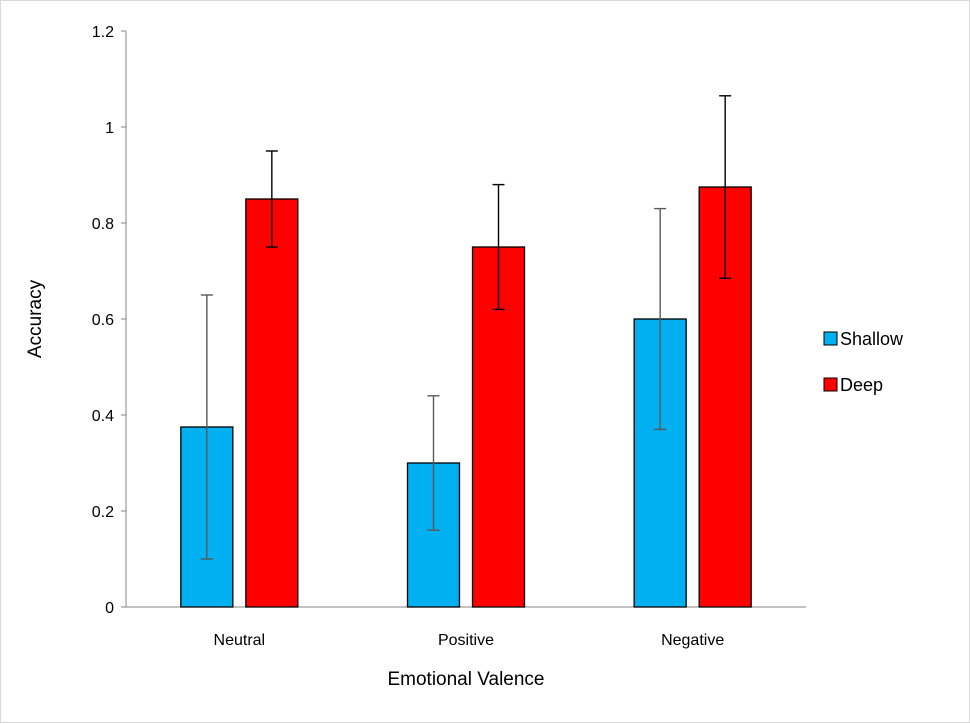  What do you see at coordinates (103, 416) in the screenshot?
I see `y-tick-label: 0.4` at bounding box center [103, 416].